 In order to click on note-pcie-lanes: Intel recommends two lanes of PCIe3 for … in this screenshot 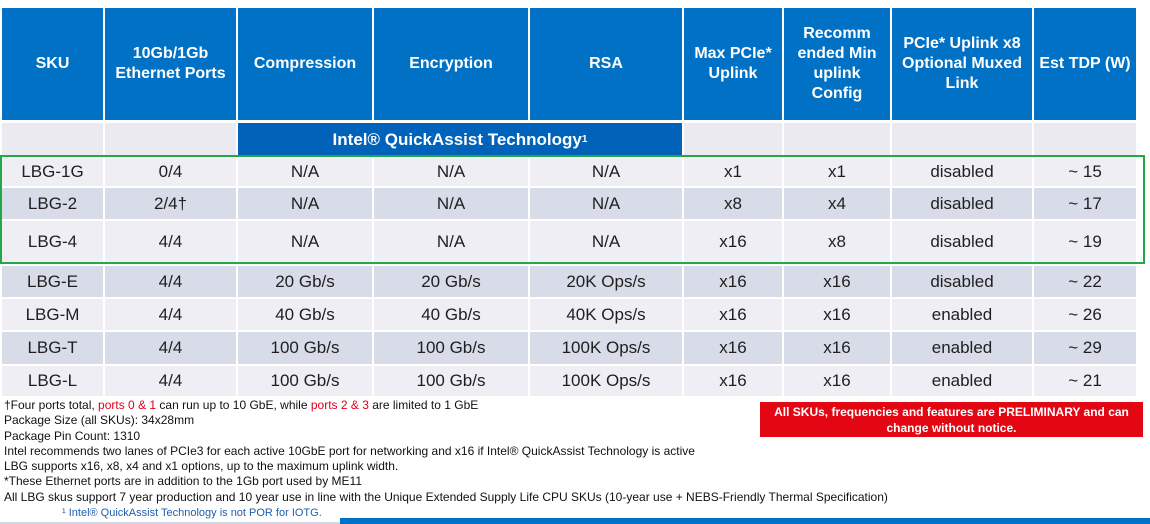, I will do `click(349, 450)`.